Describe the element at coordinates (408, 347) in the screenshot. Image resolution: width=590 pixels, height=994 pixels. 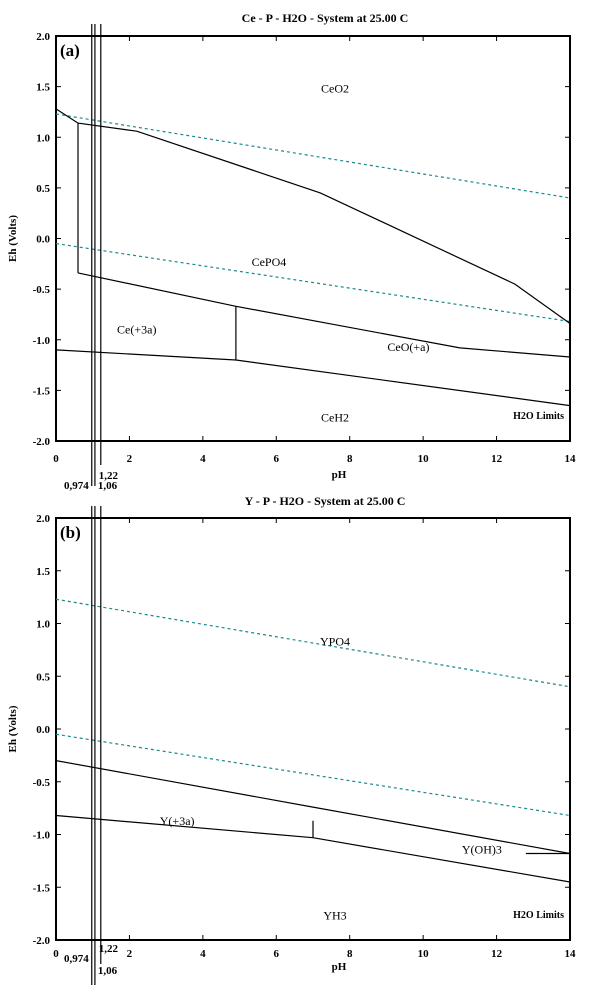
I see `region-label: CeO(+a)` at that location.